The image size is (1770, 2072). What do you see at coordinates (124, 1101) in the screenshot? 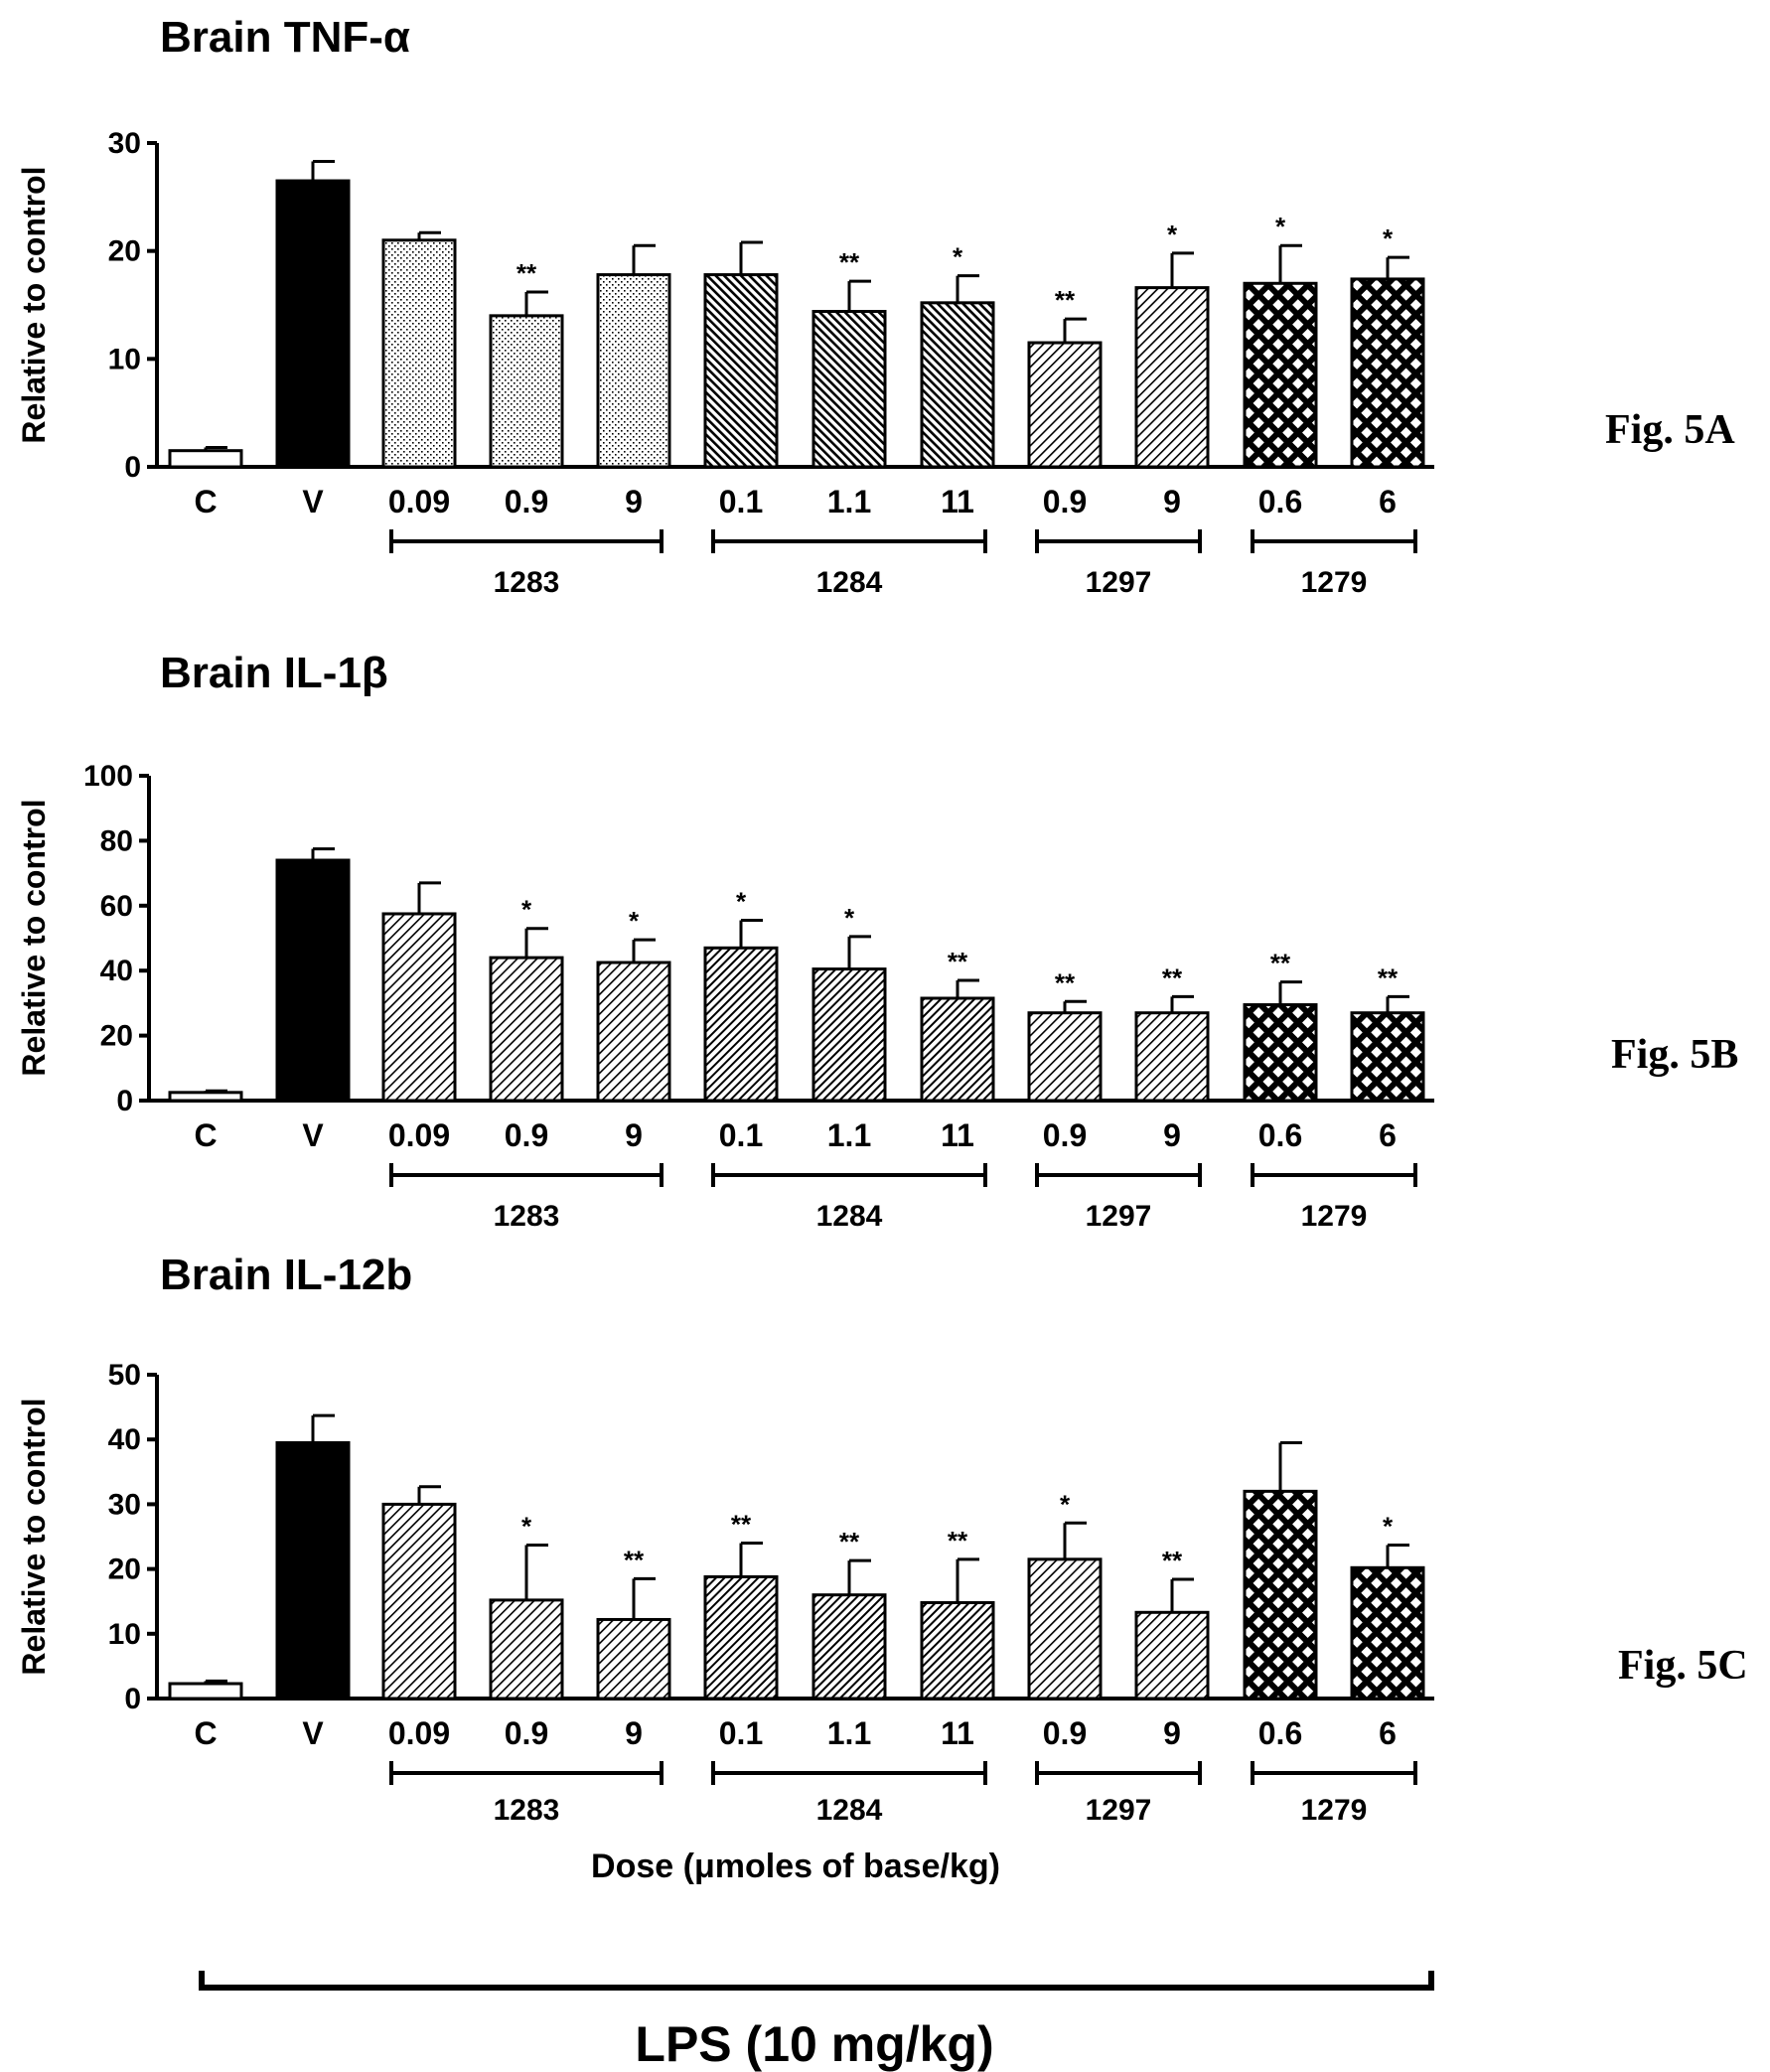
I see `y-tick-label: 0` at bounding box center [124, 1101].